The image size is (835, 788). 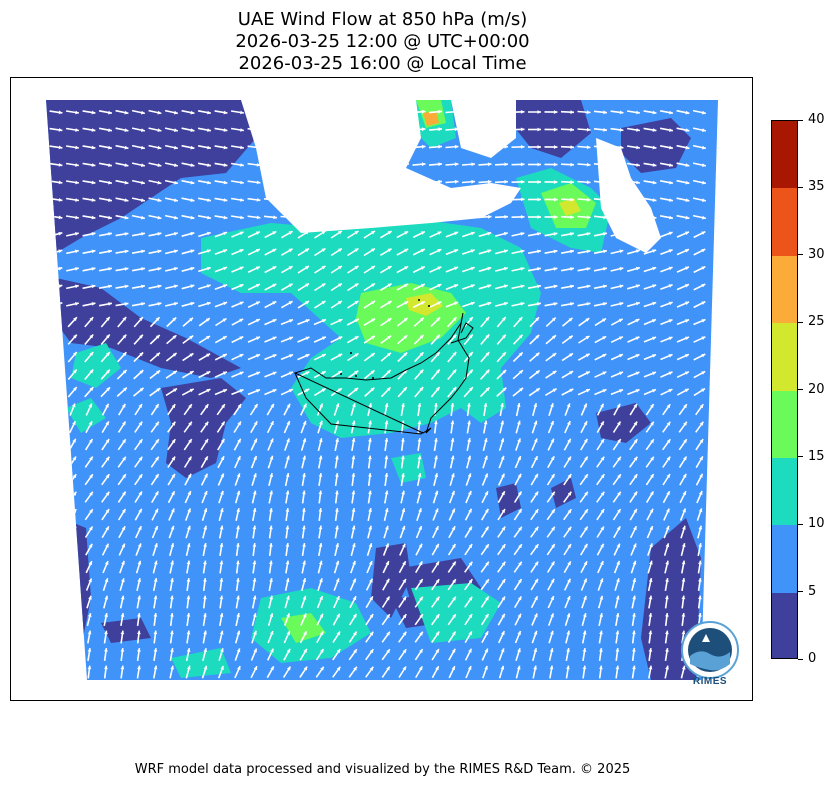 What do you see at coordinates (710, 655) in the screenshot?
I see `rimes-logo: RIMES` at bounding box center [710, 655].